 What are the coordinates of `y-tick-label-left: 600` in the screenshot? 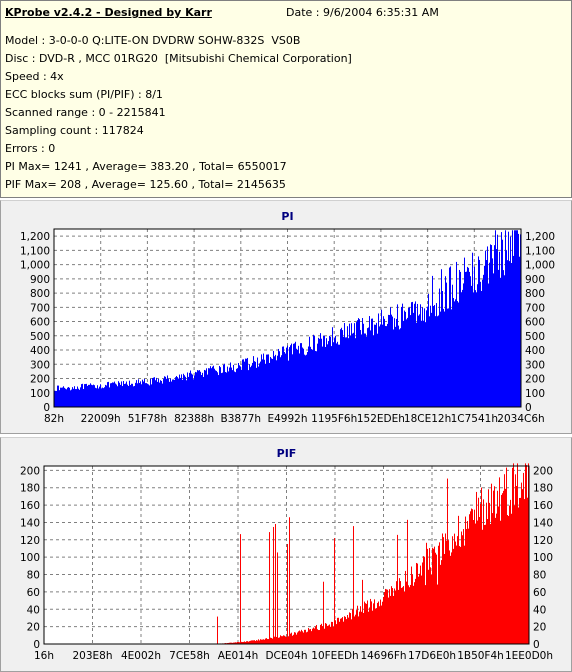 It's located at (40, 323).